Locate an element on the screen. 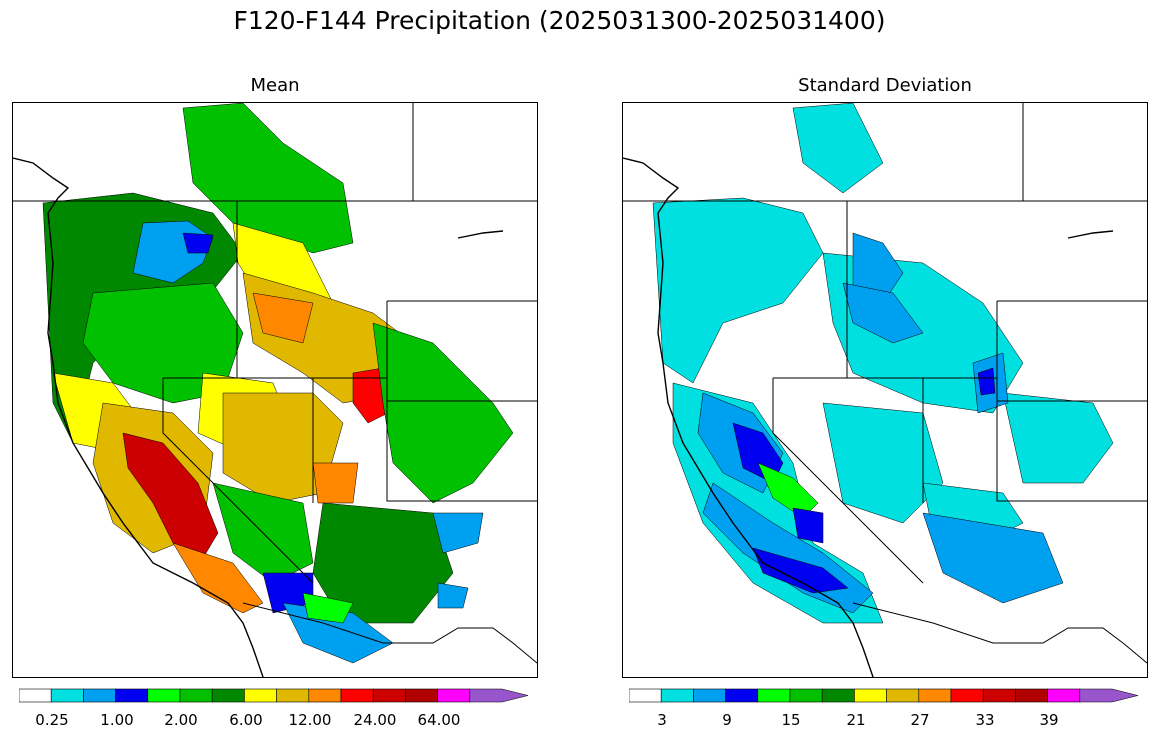 The height and width of the screenshot is (741, 1159). colorbar-mean-tick: 12.00 is located at coordinates (310, 720).